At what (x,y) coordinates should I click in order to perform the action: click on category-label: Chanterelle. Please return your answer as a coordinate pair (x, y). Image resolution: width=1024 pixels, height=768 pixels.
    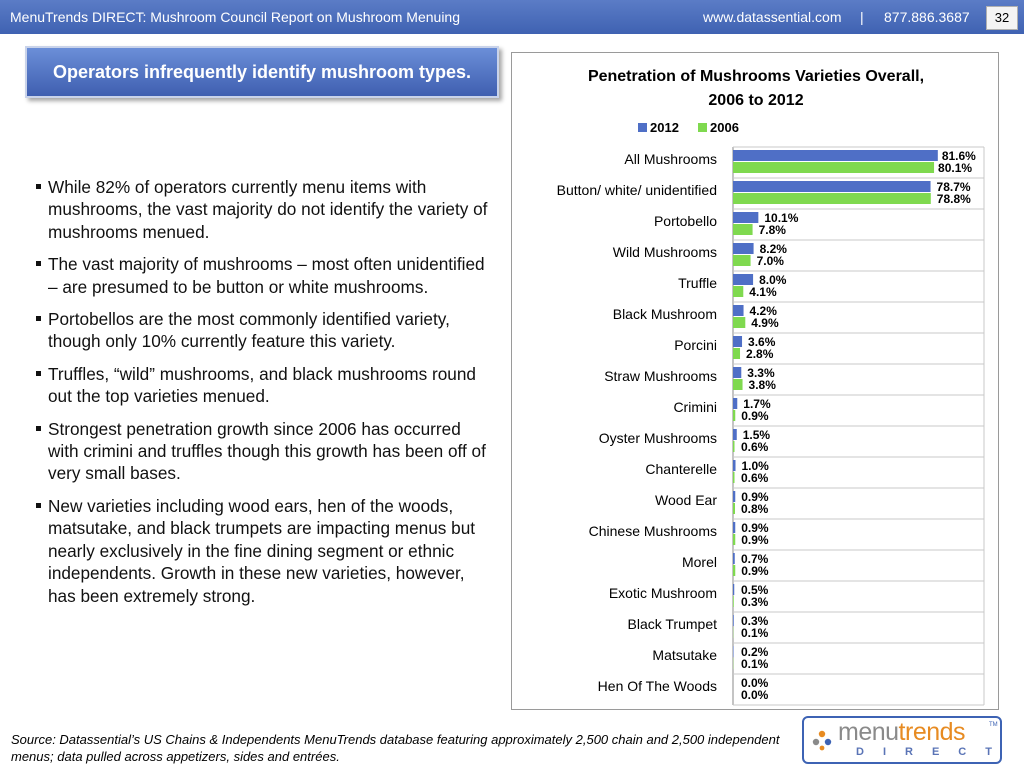
    Looking at the image, I should click on (681, 469).